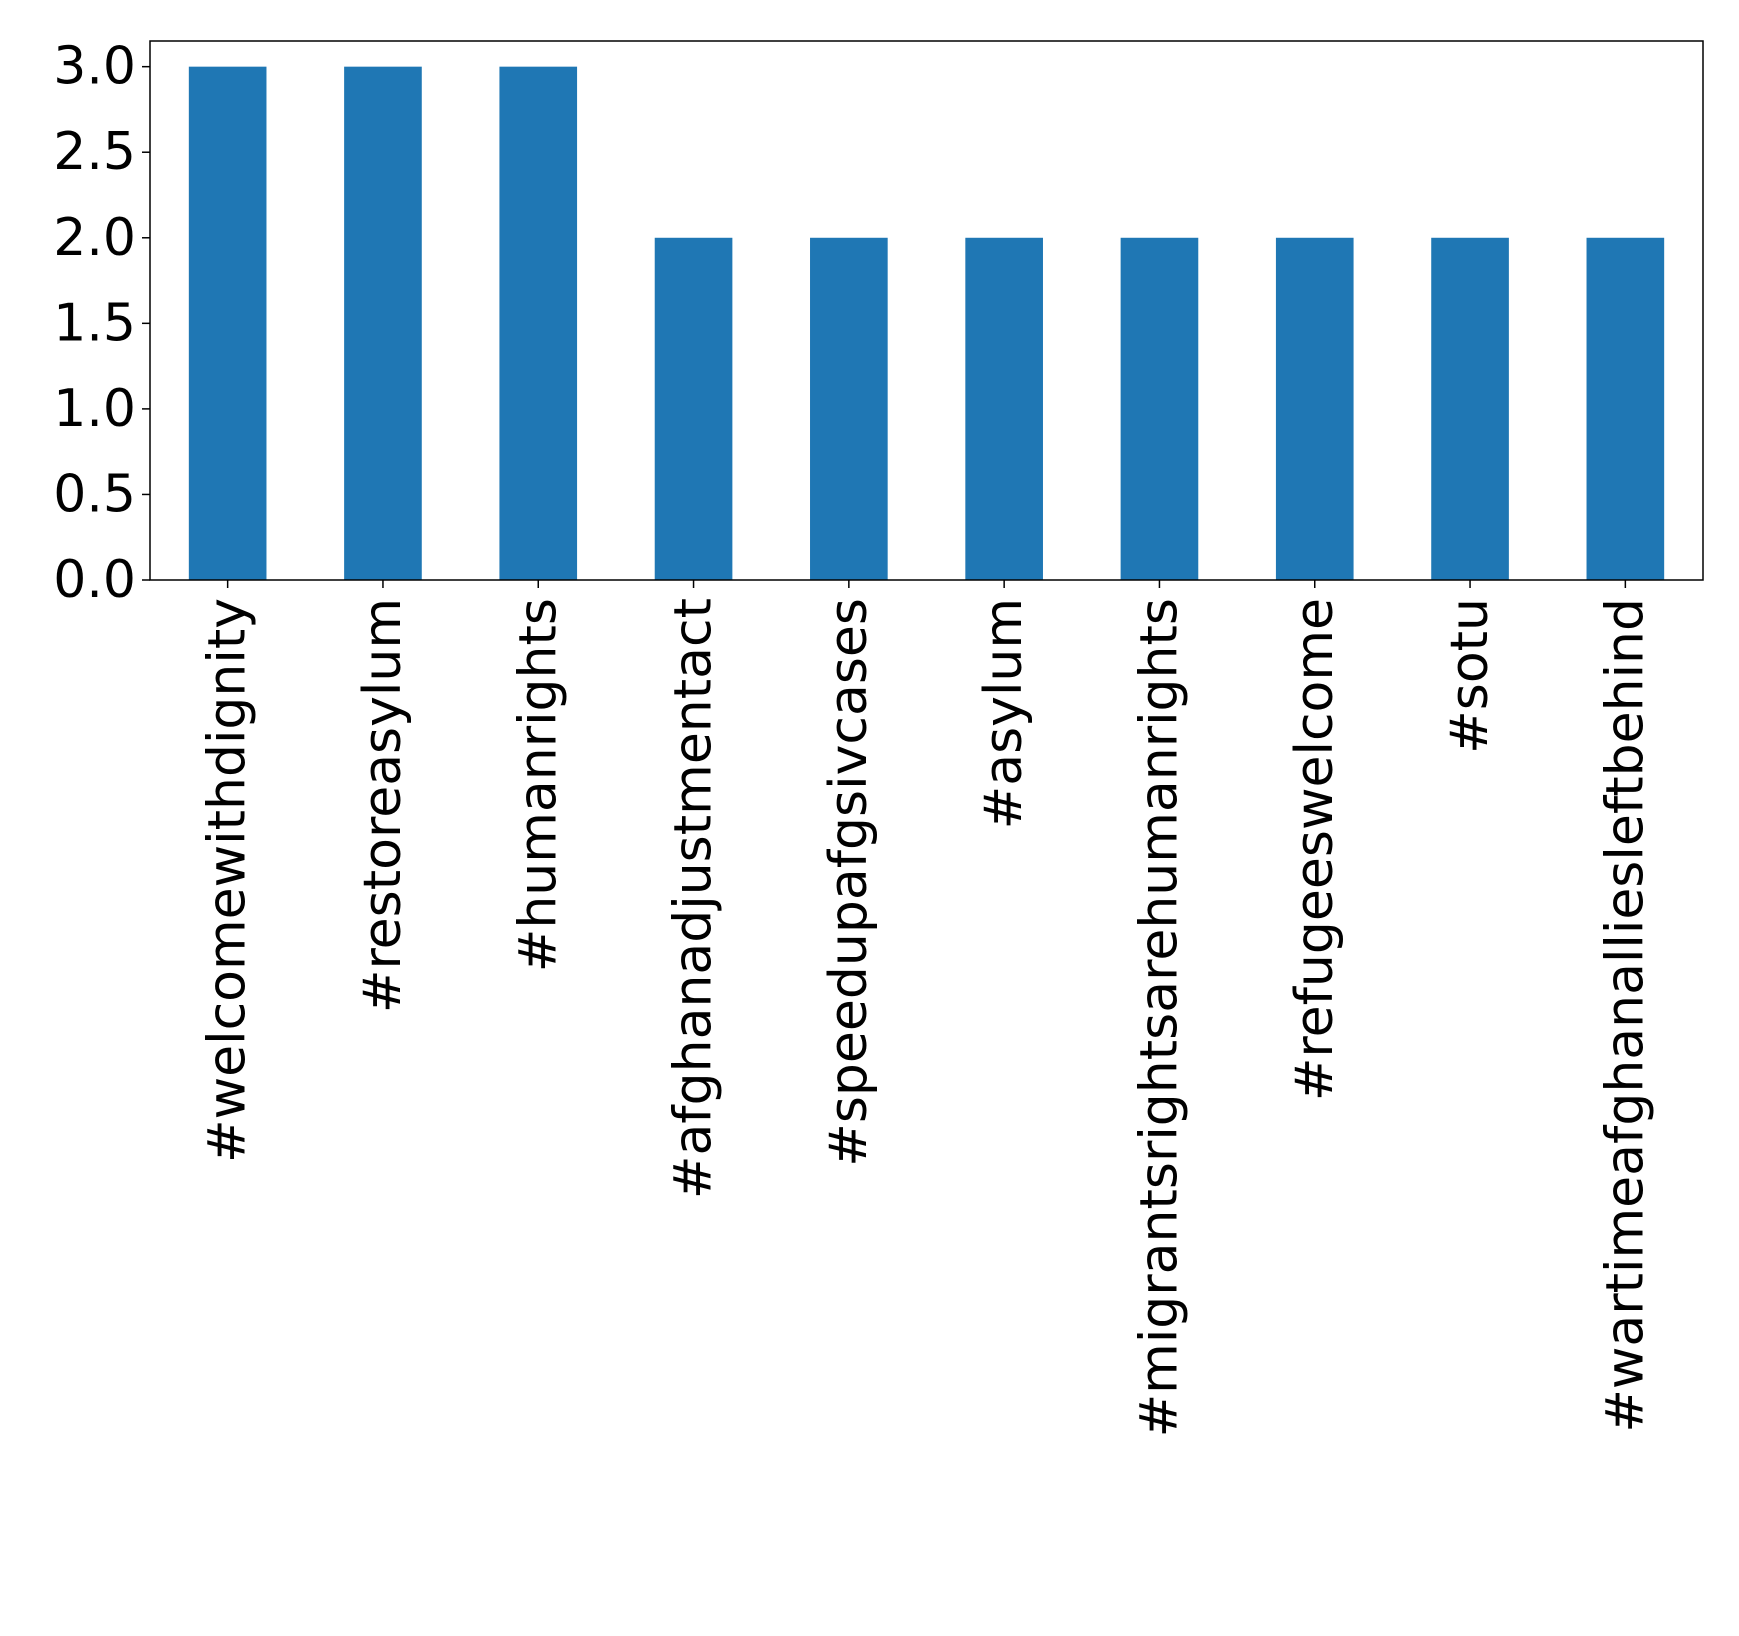 Image resolution: width=1739 pixels, height=1636 pixels. I want to click on y-tick-label: 1.0, so click(94, 409).